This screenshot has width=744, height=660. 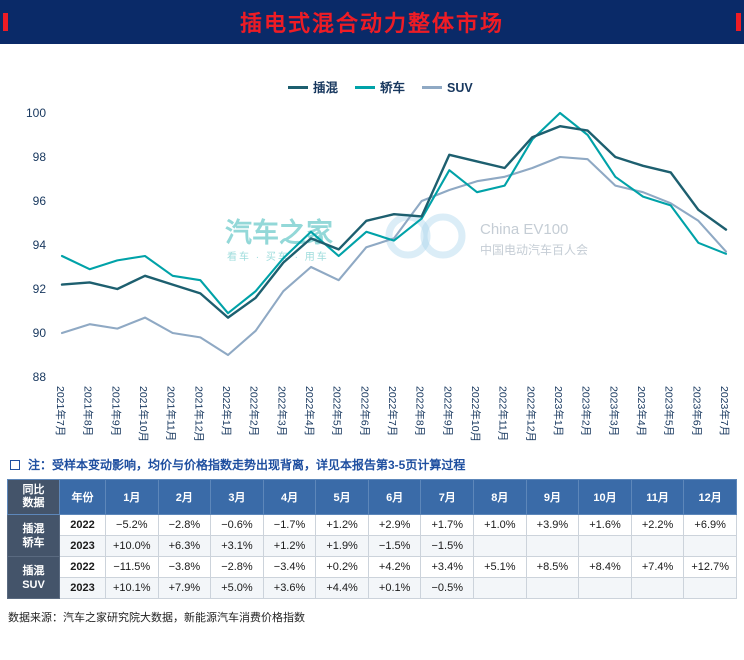 What do you see at coordinates (432, 87) in the screenshot?
I see `legend-swatch-SUV` at bounding box center [432, 87].